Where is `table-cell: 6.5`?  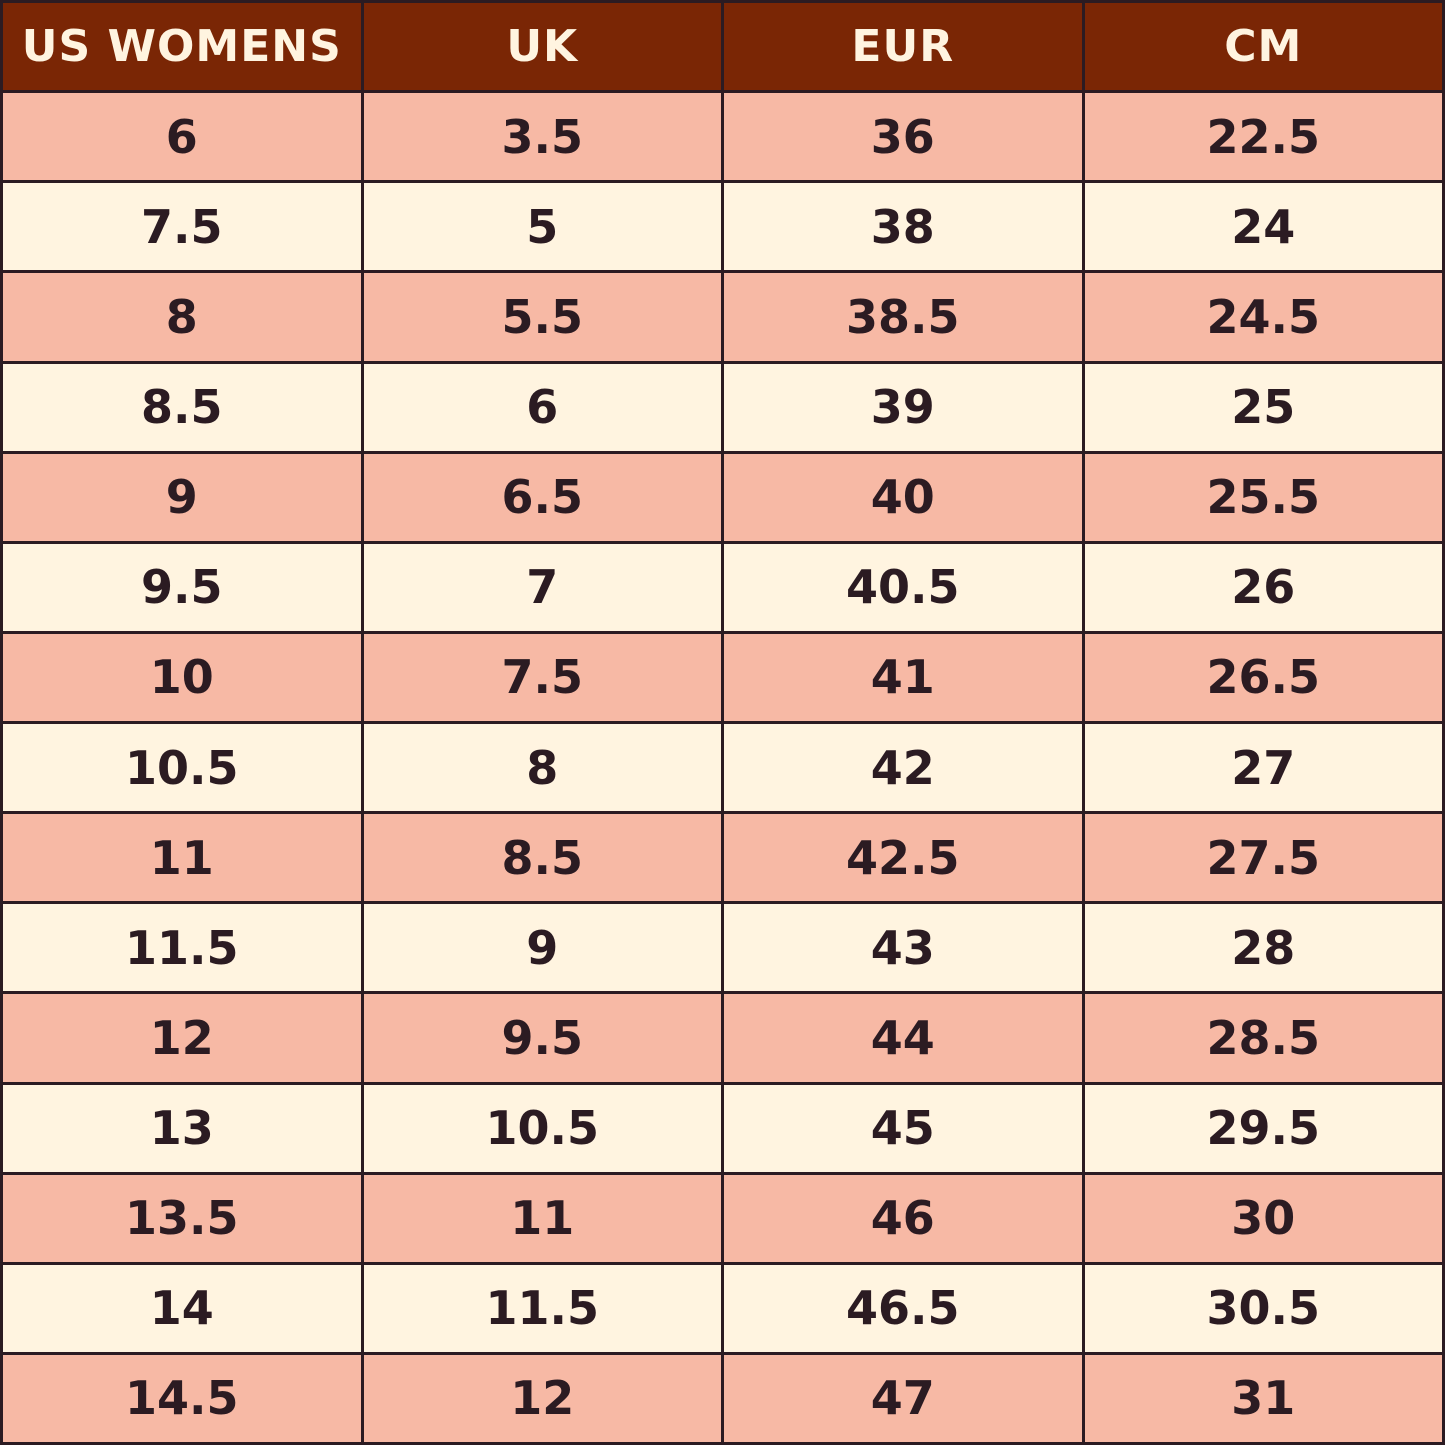 table-cell: 6.5 is located at coordinates (542, 497).